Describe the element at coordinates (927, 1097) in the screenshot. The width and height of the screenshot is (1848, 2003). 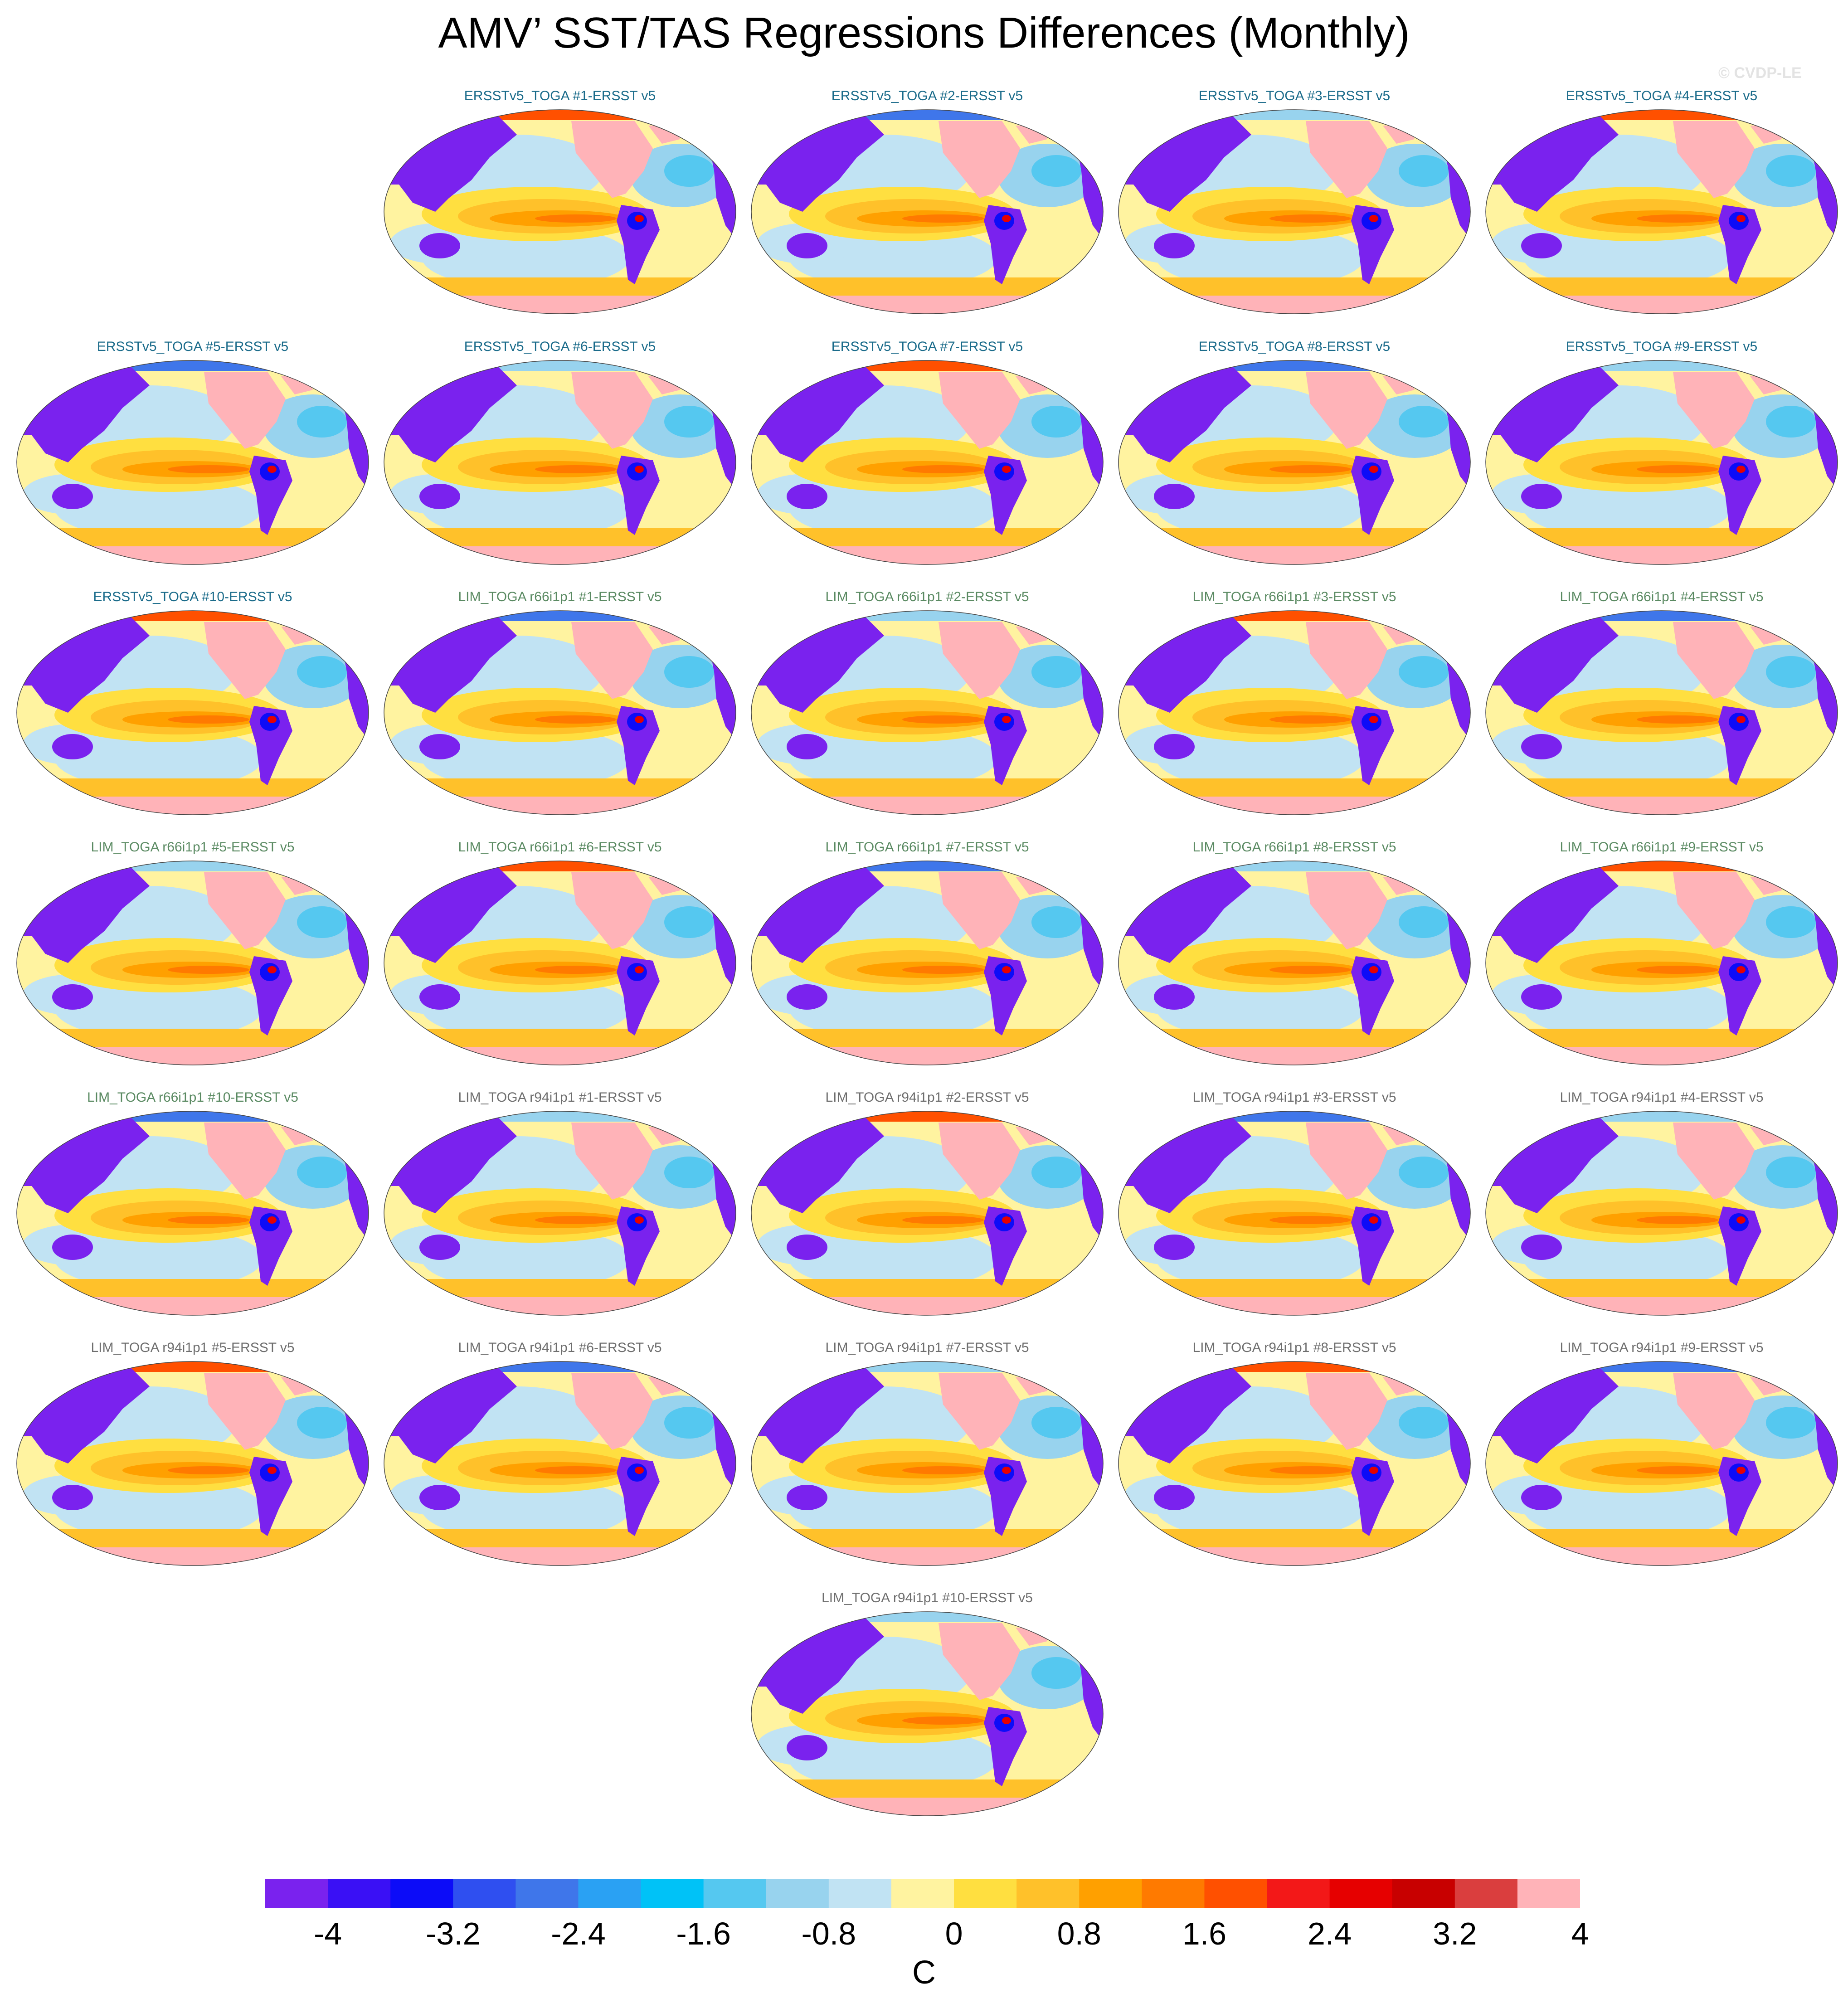
I see `panel-title: LIM_TOGA r94i1p1 #2-ERSST v5` at that location.